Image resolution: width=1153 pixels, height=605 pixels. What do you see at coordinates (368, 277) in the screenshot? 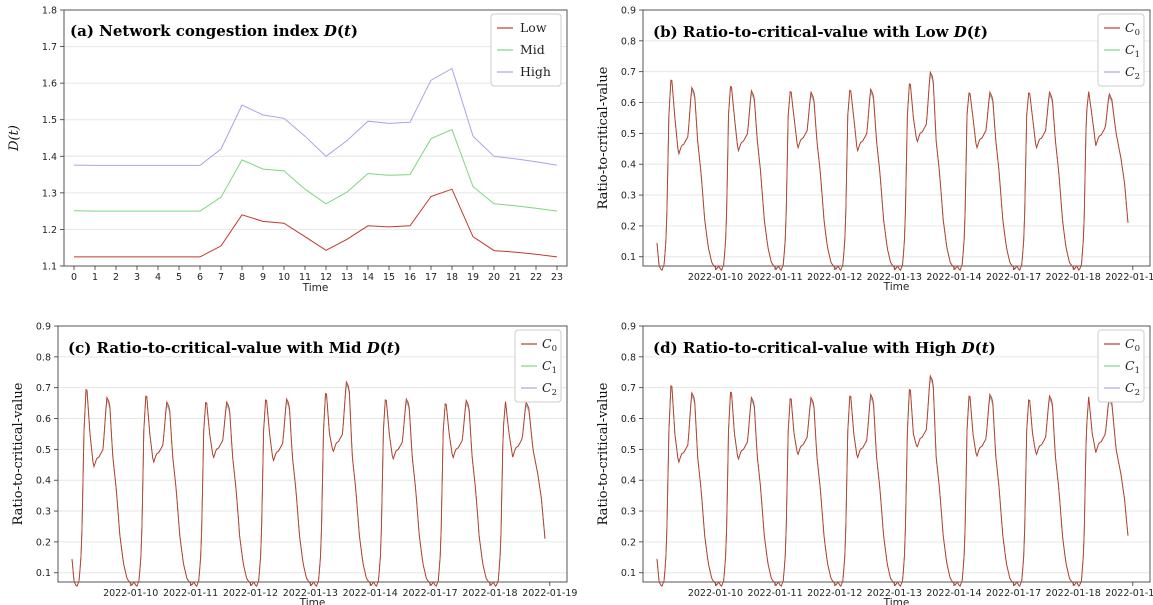
I see `x-tick-label: 14` at bounding box center [368, 277].